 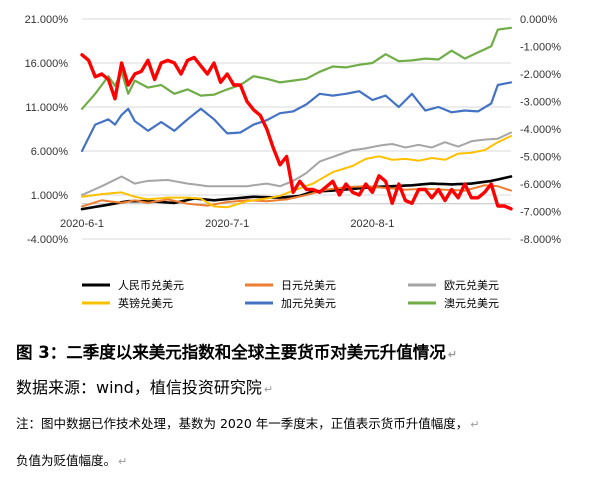 I want to click on left-tick-label: 21.000%, so click(x=47, y=20).